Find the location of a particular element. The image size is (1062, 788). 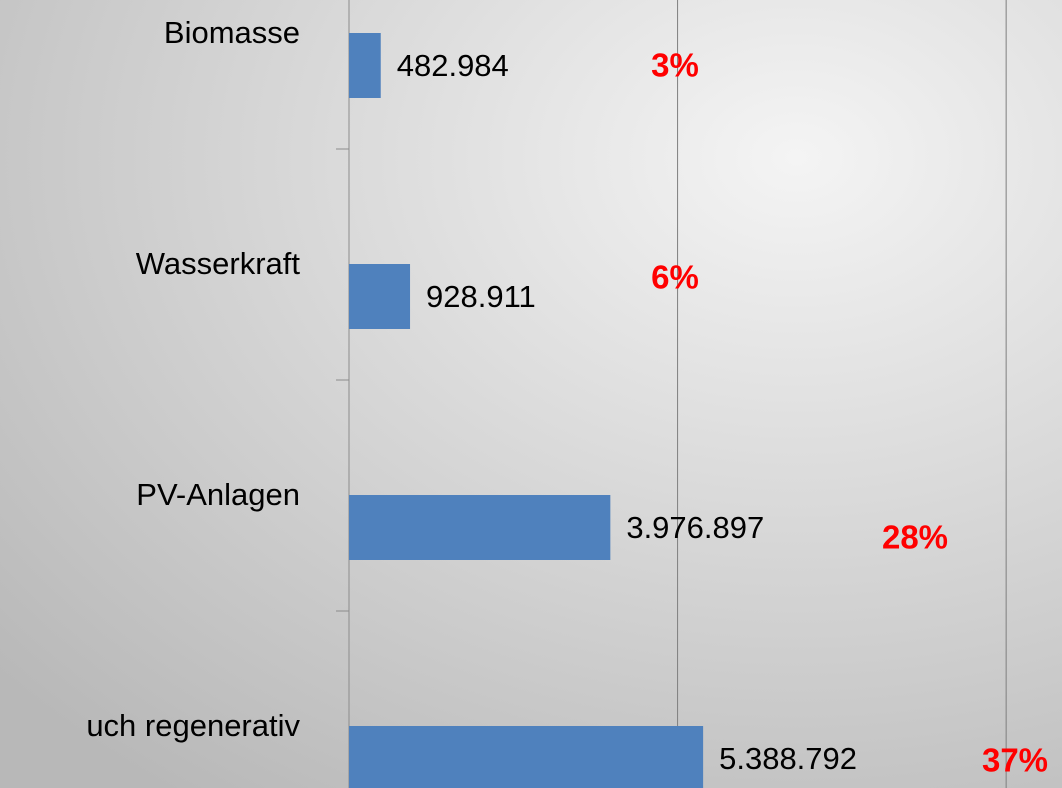

value-label: 3.976.897 is located at coordinates (695, 527).